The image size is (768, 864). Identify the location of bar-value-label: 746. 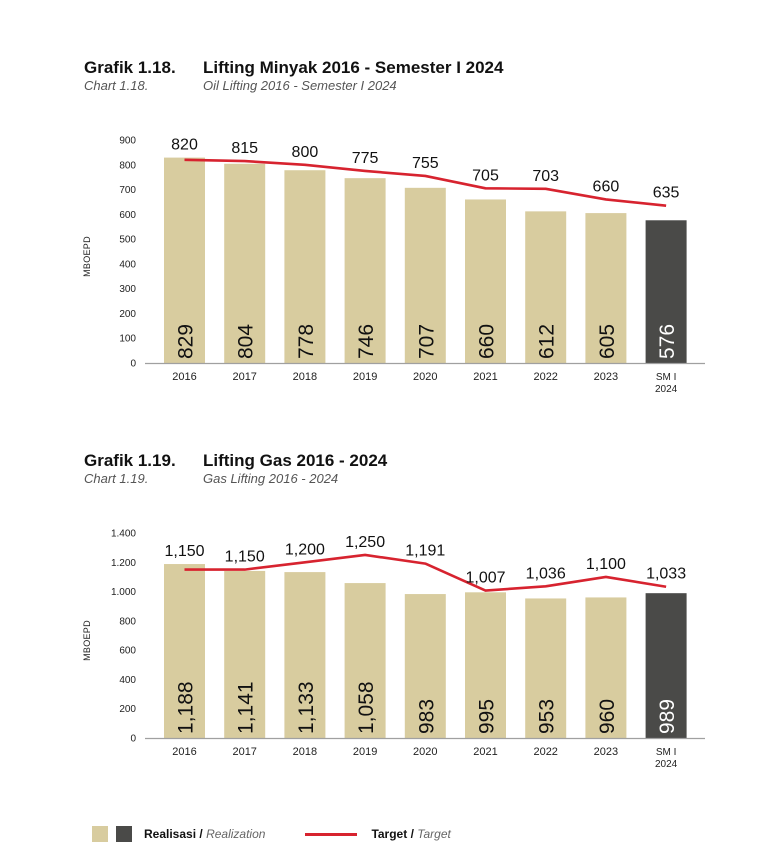
(366, 341).